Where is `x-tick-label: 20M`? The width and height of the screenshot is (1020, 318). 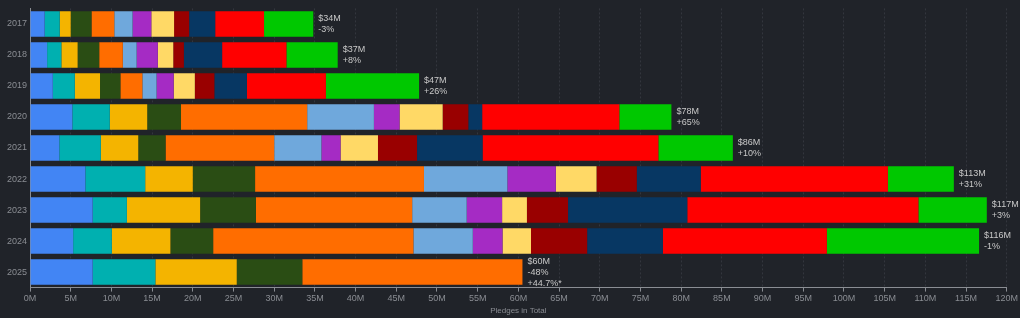
x-tick-label: 20M is located at coordinates (193, 298).